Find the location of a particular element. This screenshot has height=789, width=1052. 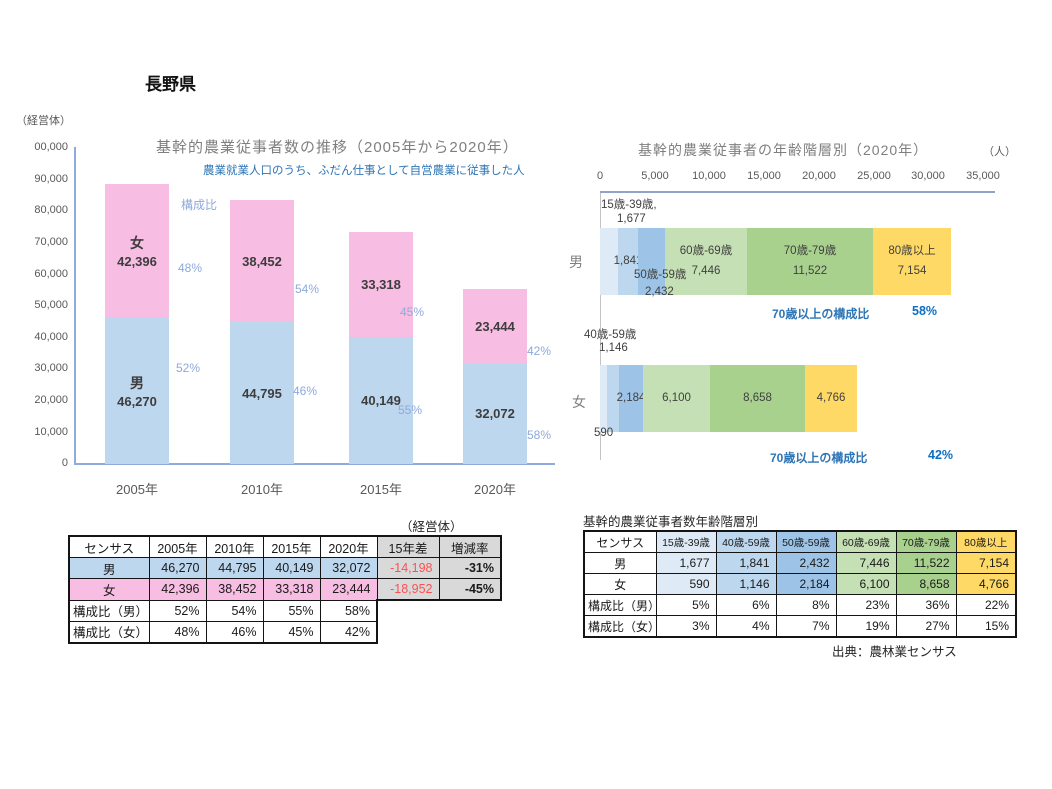

header-15yr-diff: 15年差 is located at coordinates (408, 546).